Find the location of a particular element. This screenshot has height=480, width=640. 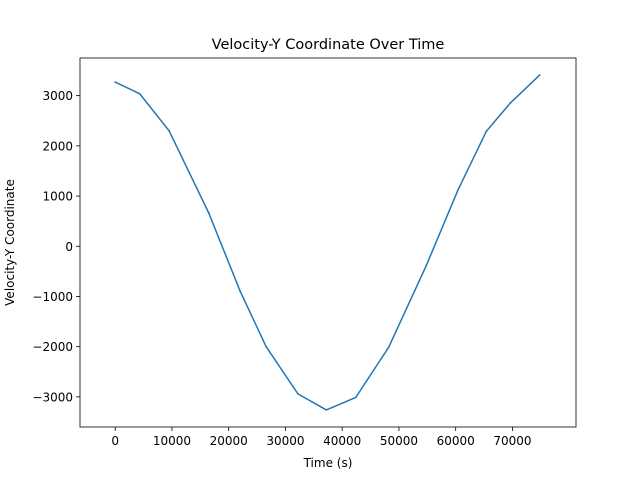

y-axis-label: Velocity-Y Coordinate is located at coordinates (10, 242).